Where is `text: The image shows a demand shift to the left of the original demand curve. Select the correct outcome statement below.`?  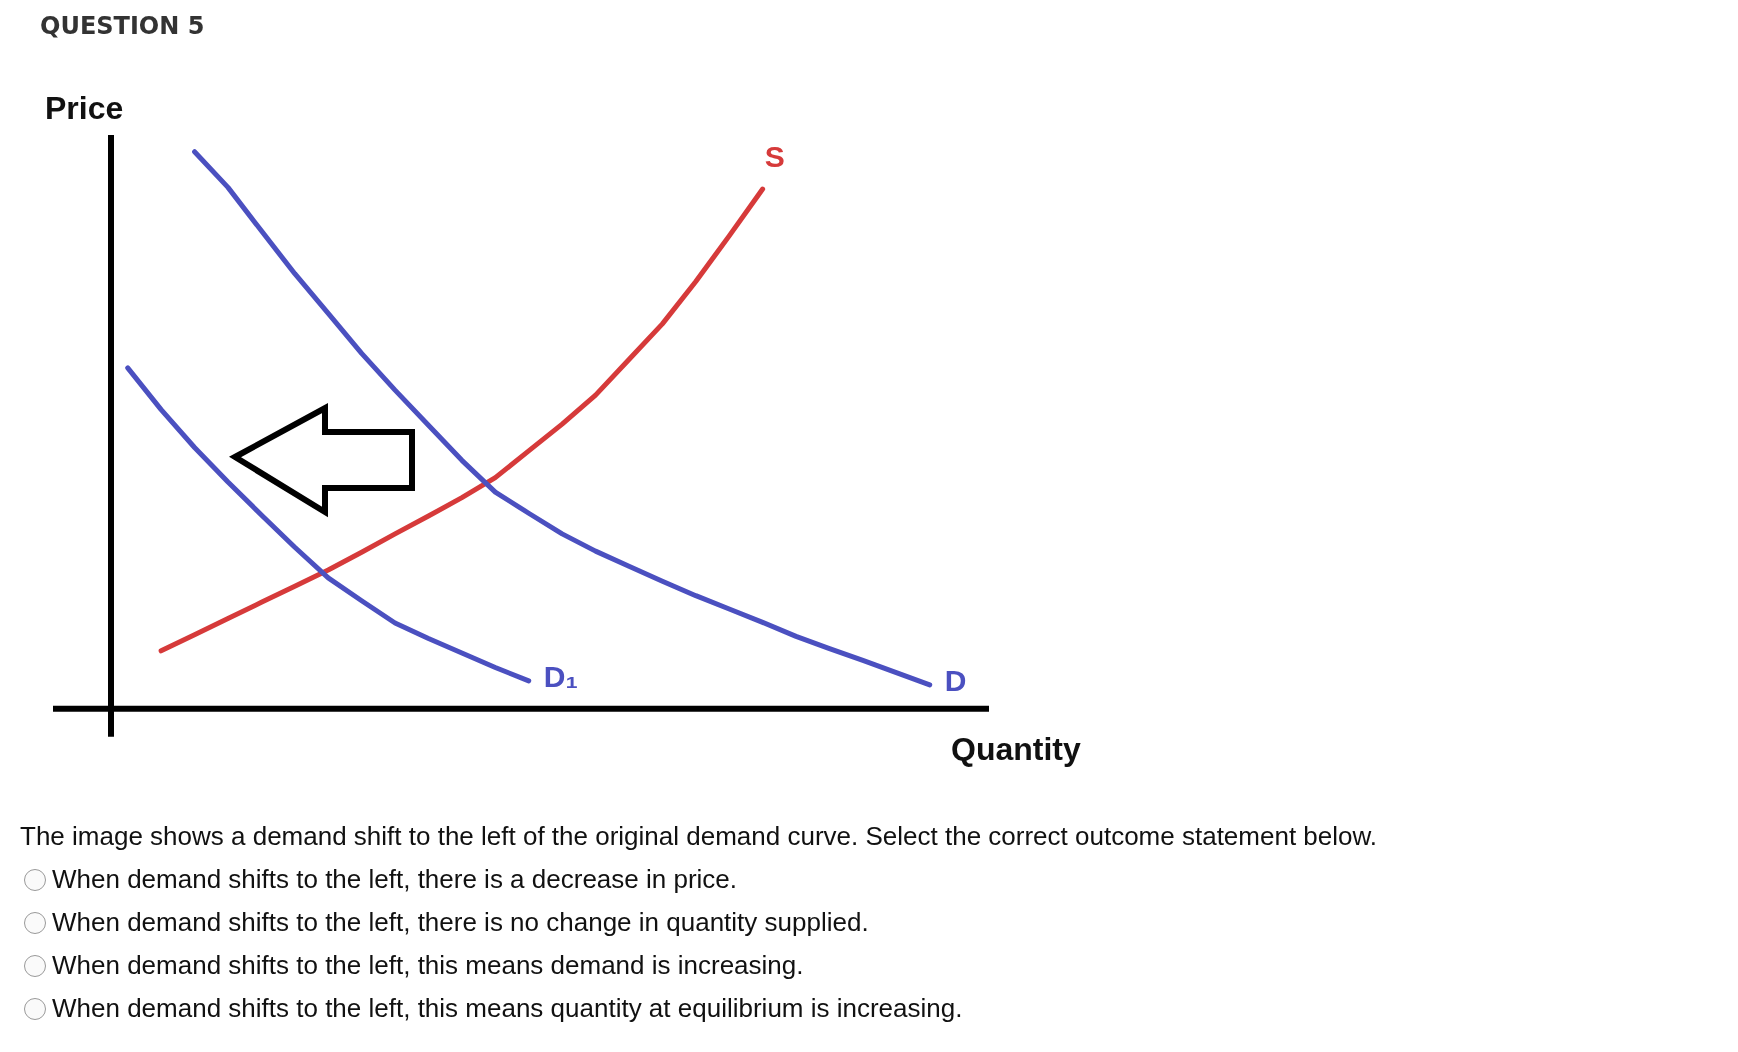
text: The image shows a demand shift to the left of the original demand curve. Select the correct outcome statement below. is located at coordinates (699, 836).